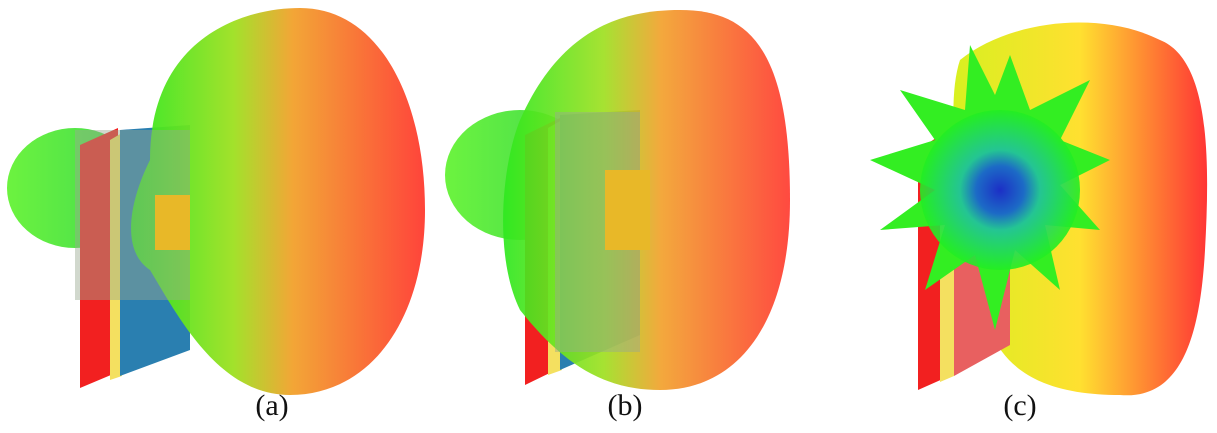 This screenshot has height=433, width=1217. What do you see at coordinates (1019, 405) in the screenshot?
I see `panel-label: (c)` at bounding box center [1019, 405].